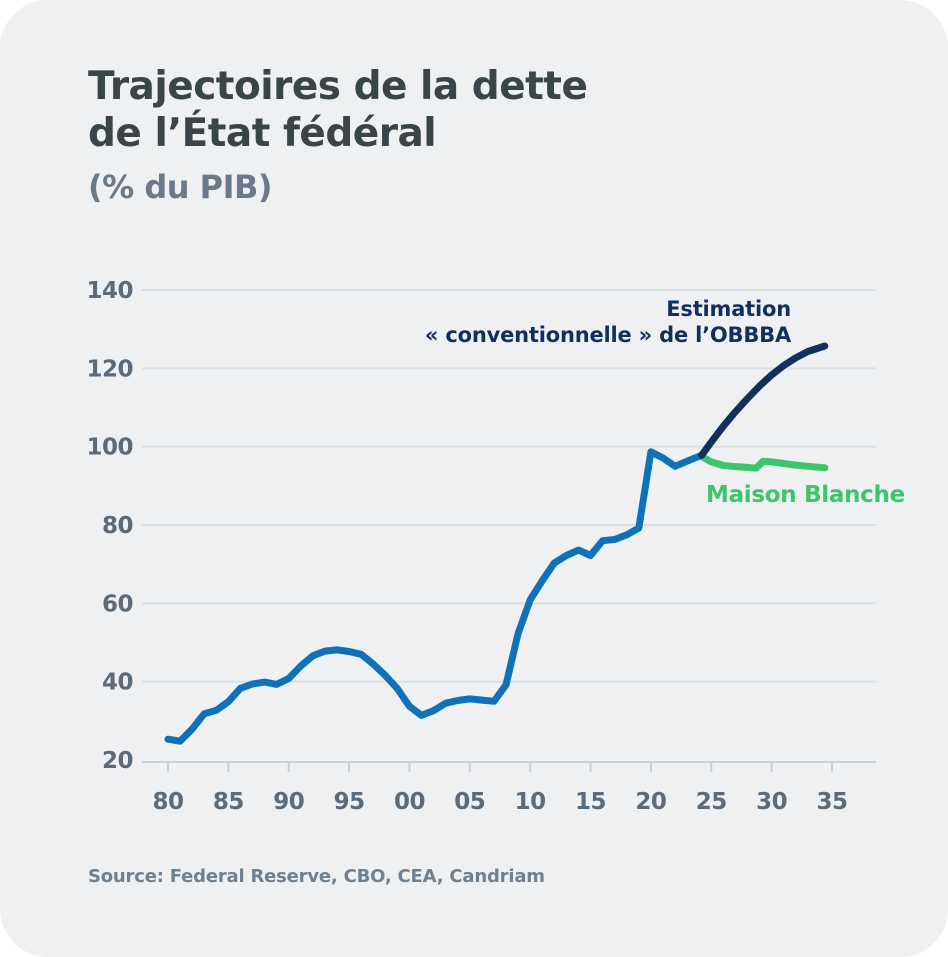 Image resolution: width=948 pixels, height=957 pixels. What do you see at coordinates (117, 761) in the screenshot?
I see `y-tick-label-20: 20` at bounding box center [117, 761].